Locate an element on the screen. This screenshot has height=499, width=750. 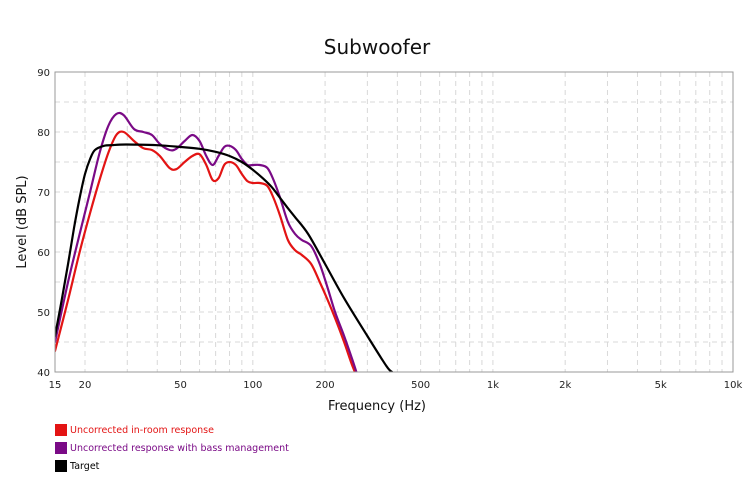
x-tick-label: 15 is located at coordinates (55, 385).